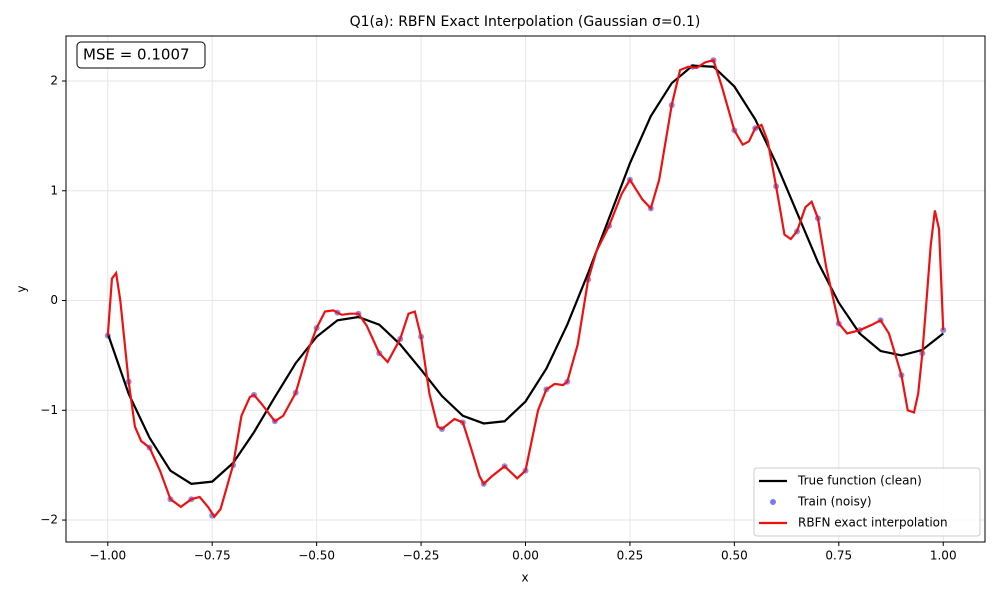 The width and height of the screenshot is (1000, 600). Describe the element at coordinates (107, 556) in the screenshot. I see `x-tick-label: −1.00` at that location.